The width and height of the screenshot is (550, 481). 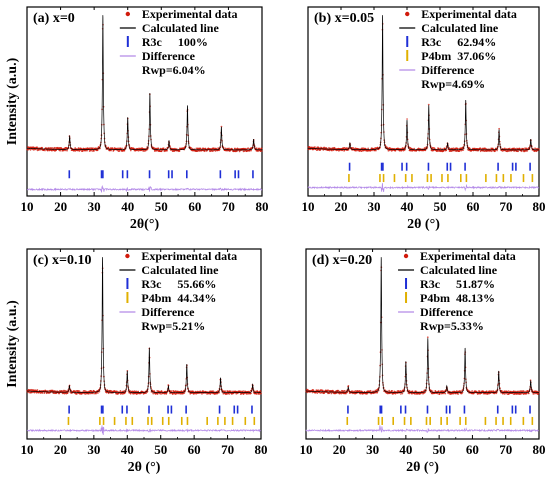 What do you see at coordinates (12, 101) in the screenshot?
I see `y-axis-label: Intensity (a.u.)` at bounding box center [12, 101].